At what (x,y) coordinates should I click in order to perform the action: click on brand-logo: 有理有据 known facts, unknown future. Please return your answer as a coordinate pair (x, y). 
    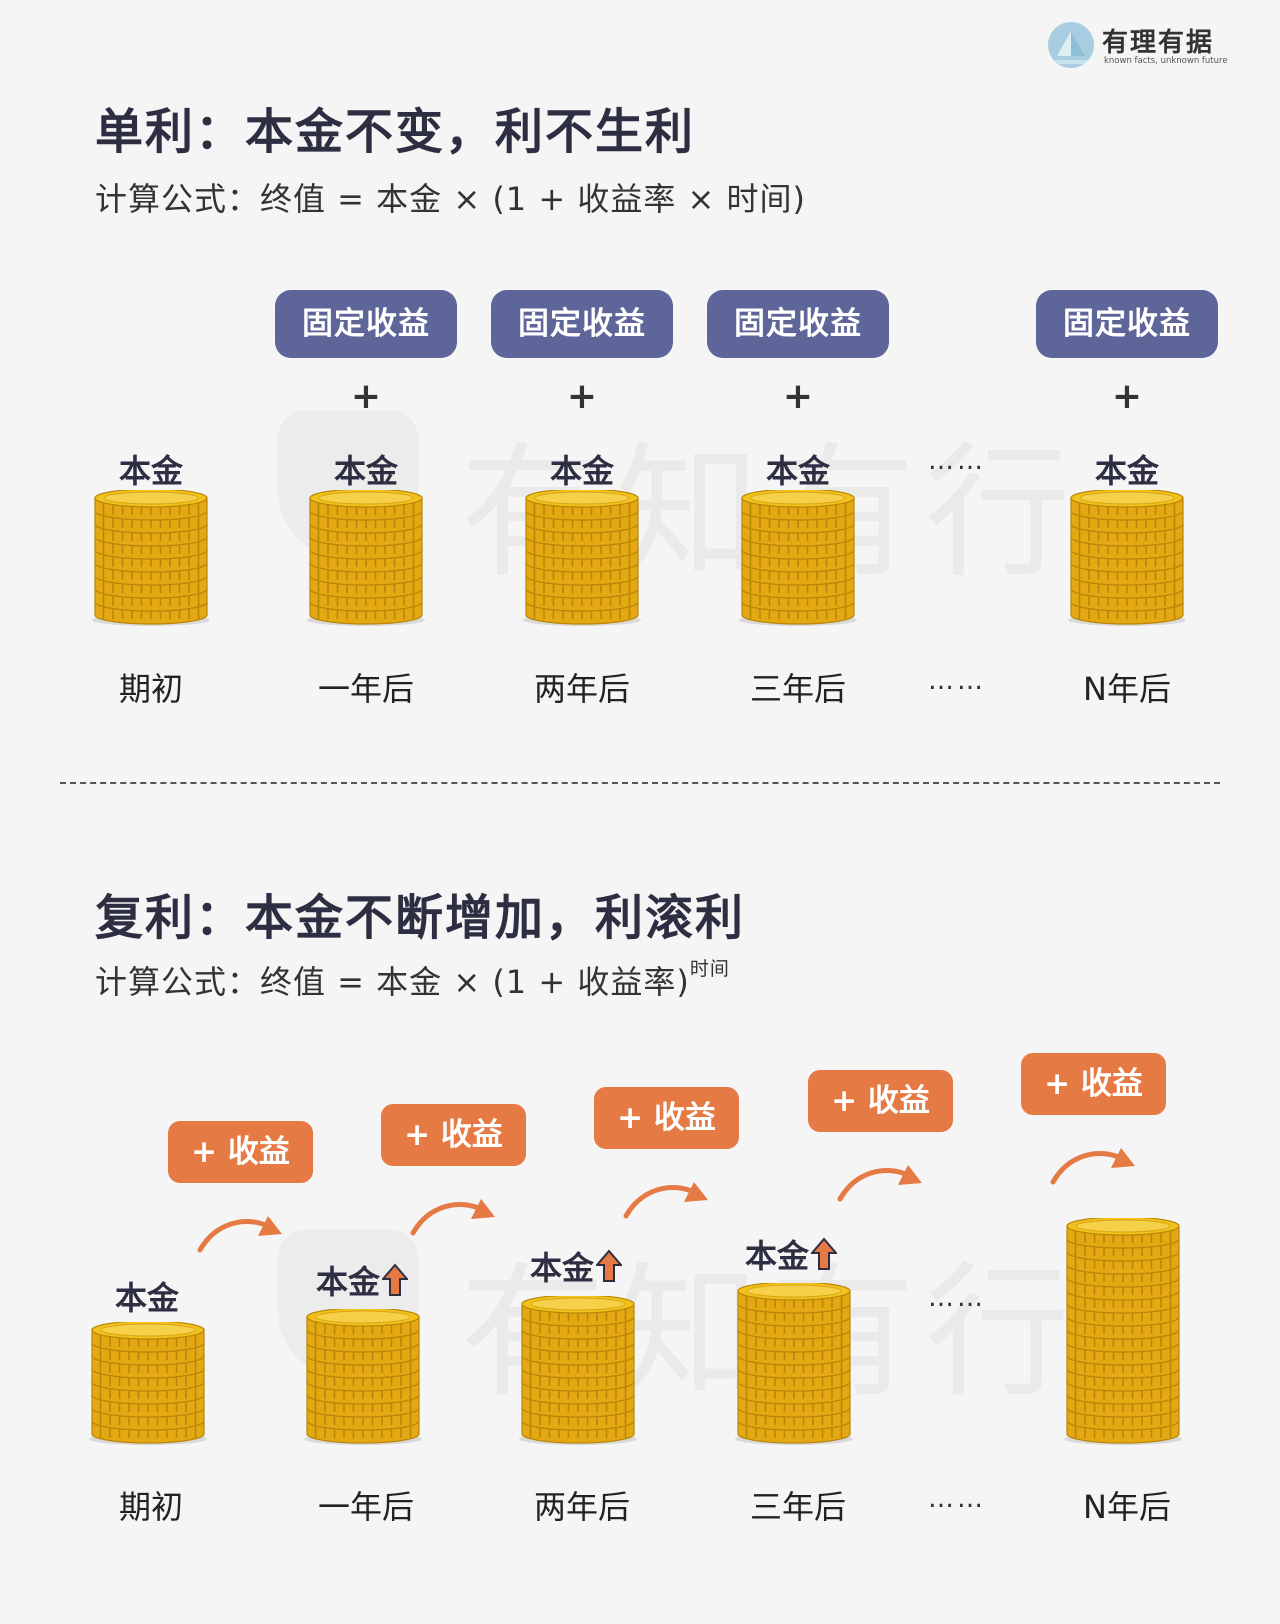
    Looking at the image, I should click on (1138, 45).